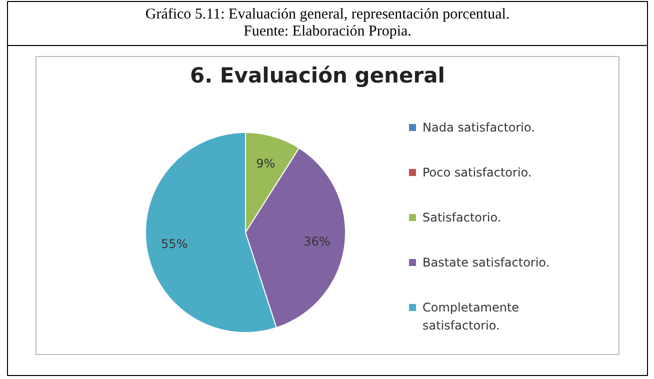 The image size is (654, 379). Describe the element at coordinates (486, 263) in the screenshot. I see `legend-label: Bastate satisfactorio.` at that location.